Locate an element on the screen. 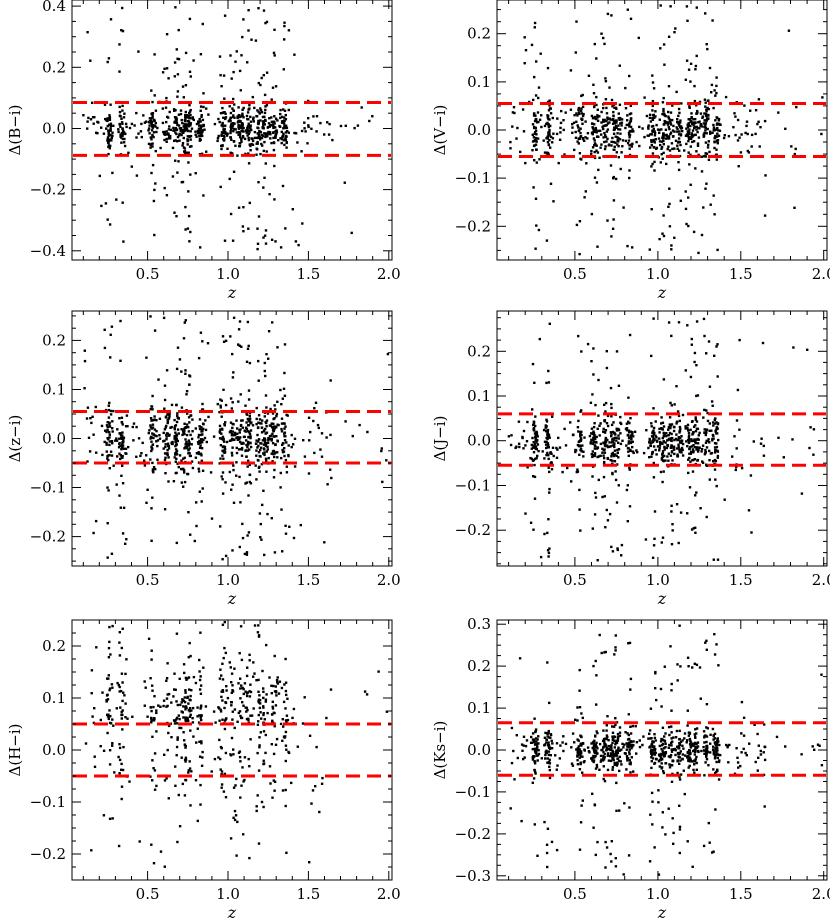 This screenshot has width=830, height=923. y-tick-label: −0.1 is located at coordinates (48, 802).